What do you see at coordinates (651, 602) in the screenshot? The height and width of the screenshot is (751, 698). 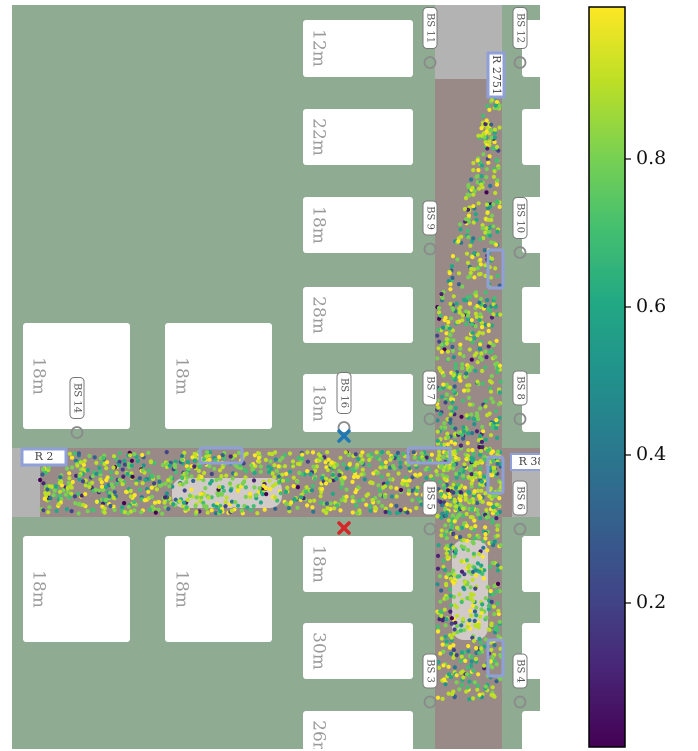 I see `colorbar-tick-label: 0.2` at bounding box center [651, 602].